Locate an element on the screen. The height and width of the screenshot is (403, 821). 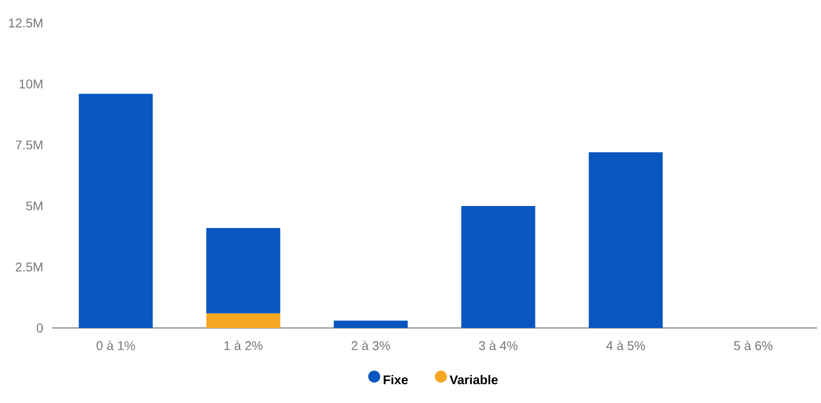
y-tick-label: 10M is located at coordinates (31, 84).